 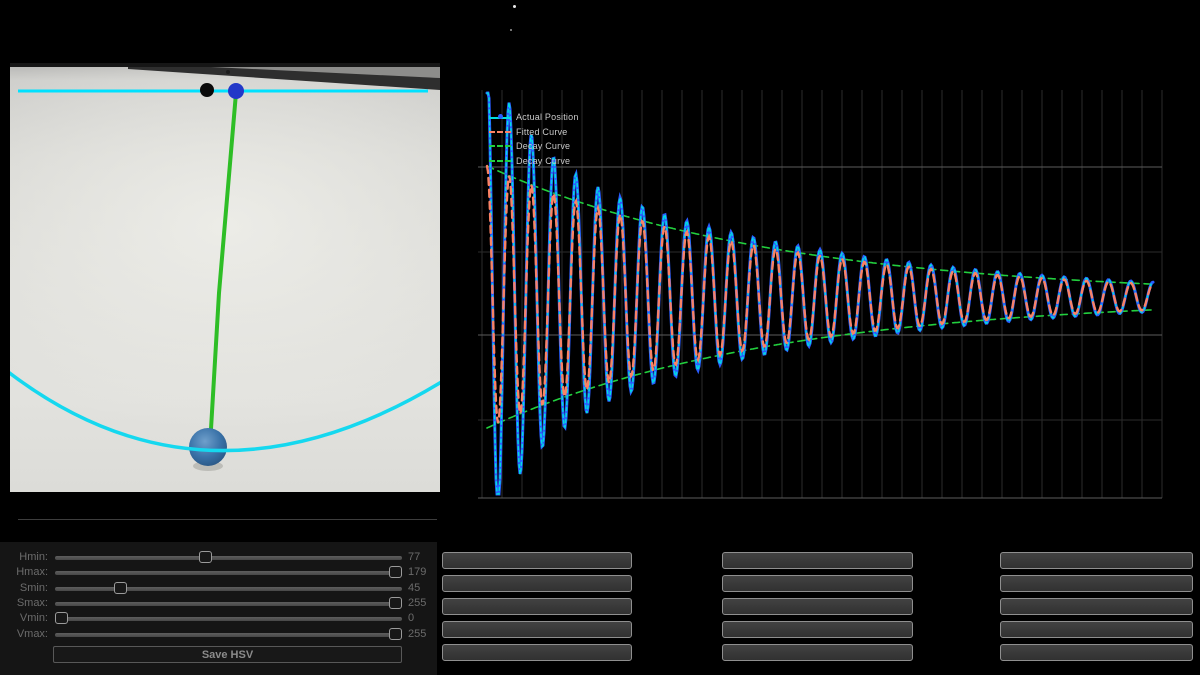 What do you see at coordinates (411, 618) in the screenshot?
I see `slider-value: 0` at bounding box center [411, 618].